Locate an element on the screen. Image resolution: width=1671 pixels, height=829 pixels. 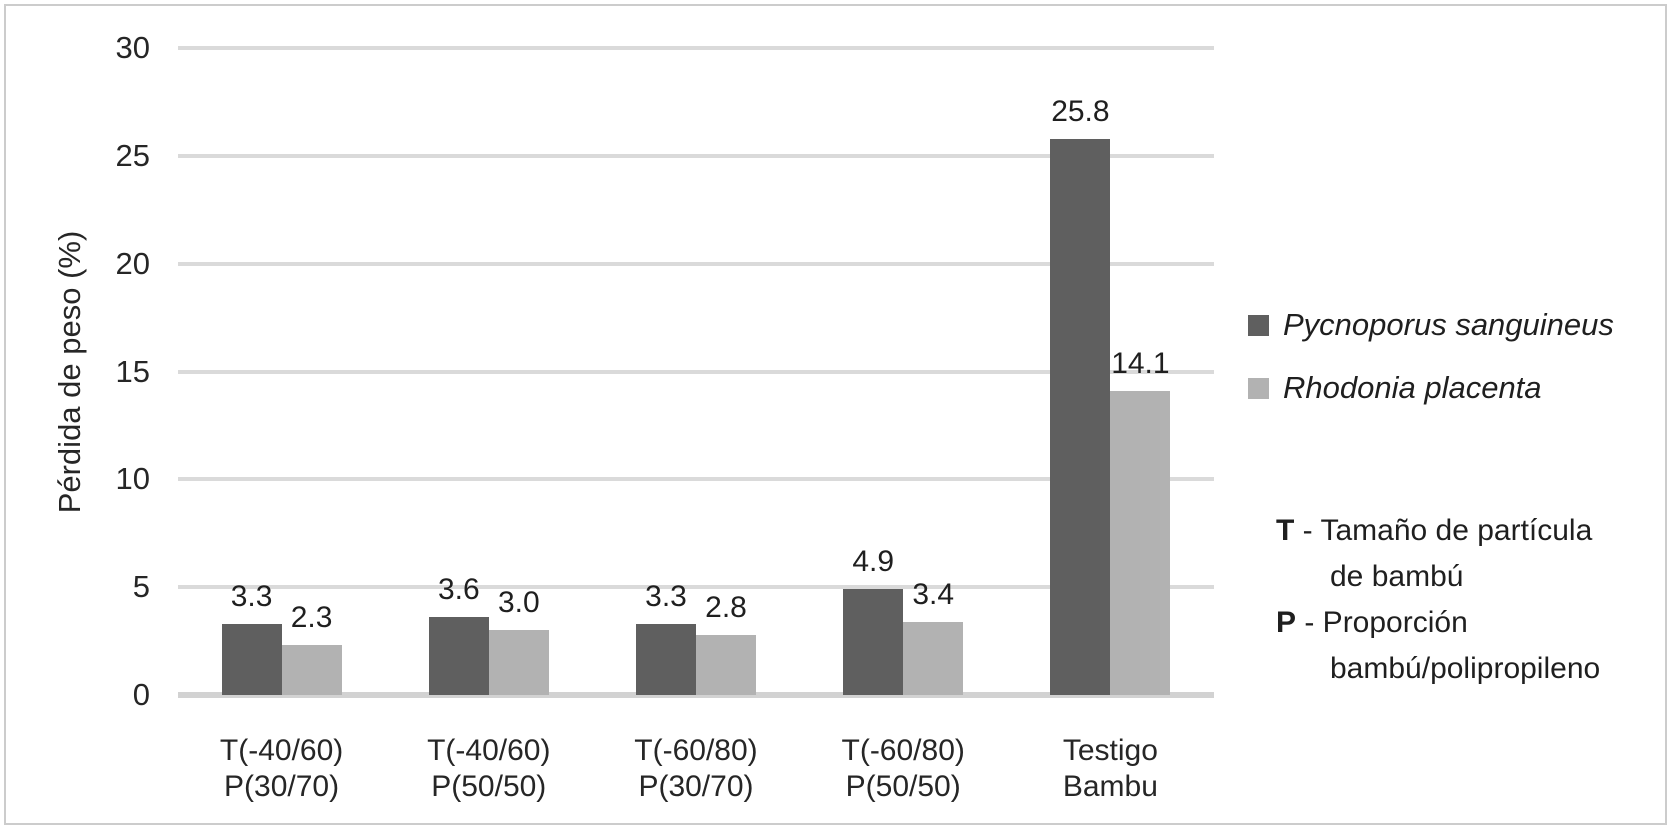
legend-label-rhodonia-placenta: Rhodonia placenta is located at coordinates (1412, 387).